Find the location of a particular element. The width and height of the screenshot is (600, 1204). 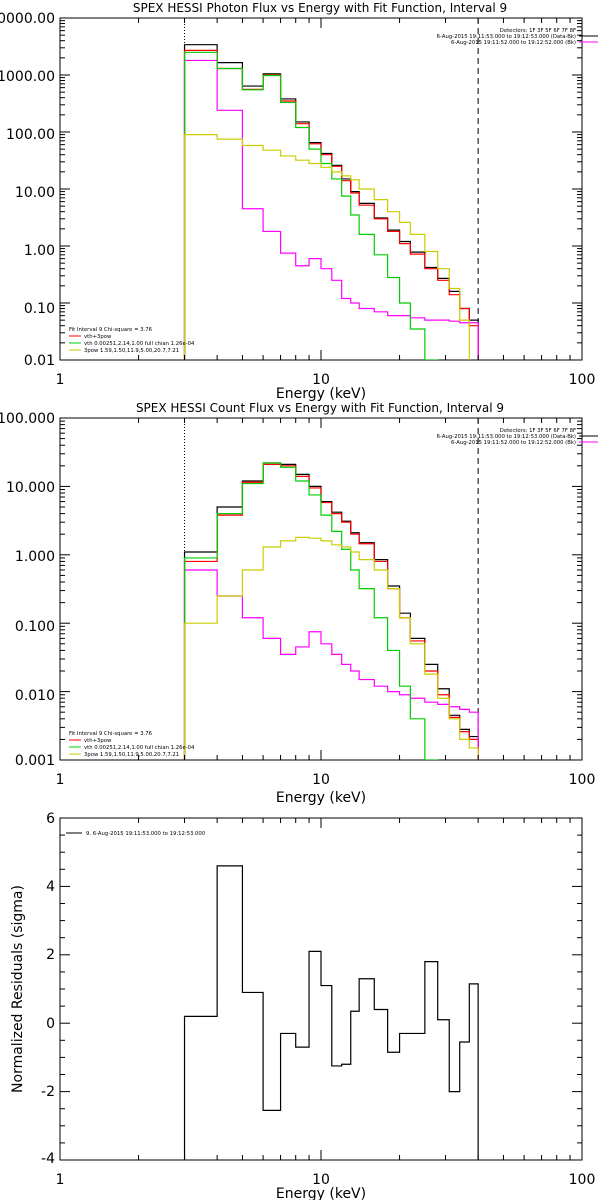

y-tick-label: 6 is located at coordinates (50, 819).